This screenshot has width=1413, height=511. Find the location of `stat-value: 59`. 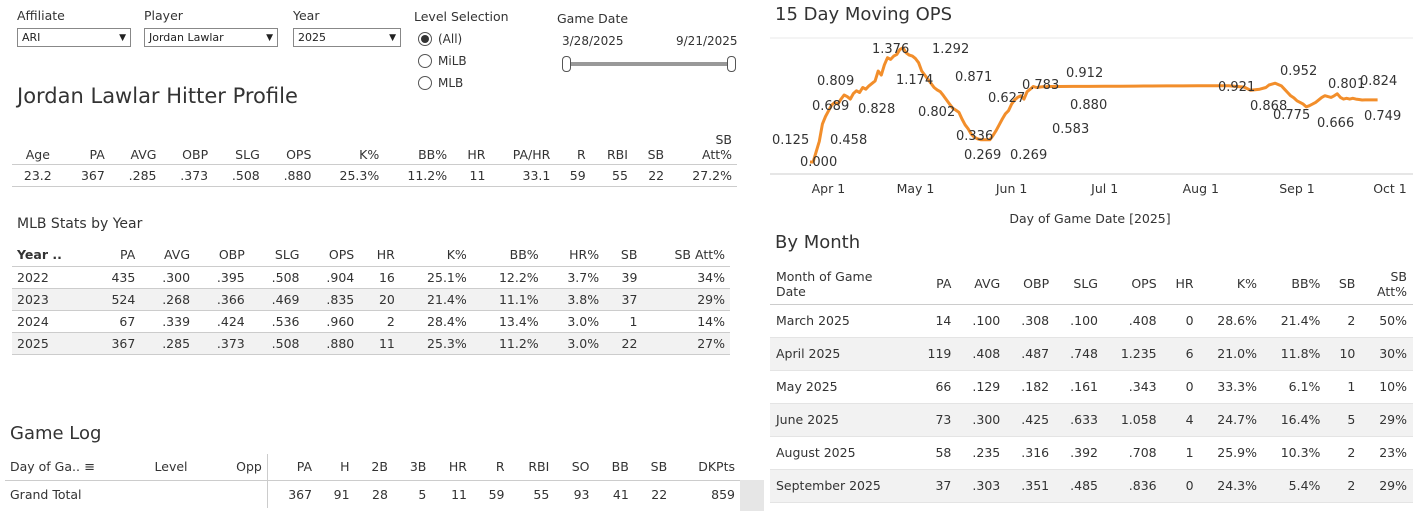

stat-value: 59 is located at coordinates (573, 175).